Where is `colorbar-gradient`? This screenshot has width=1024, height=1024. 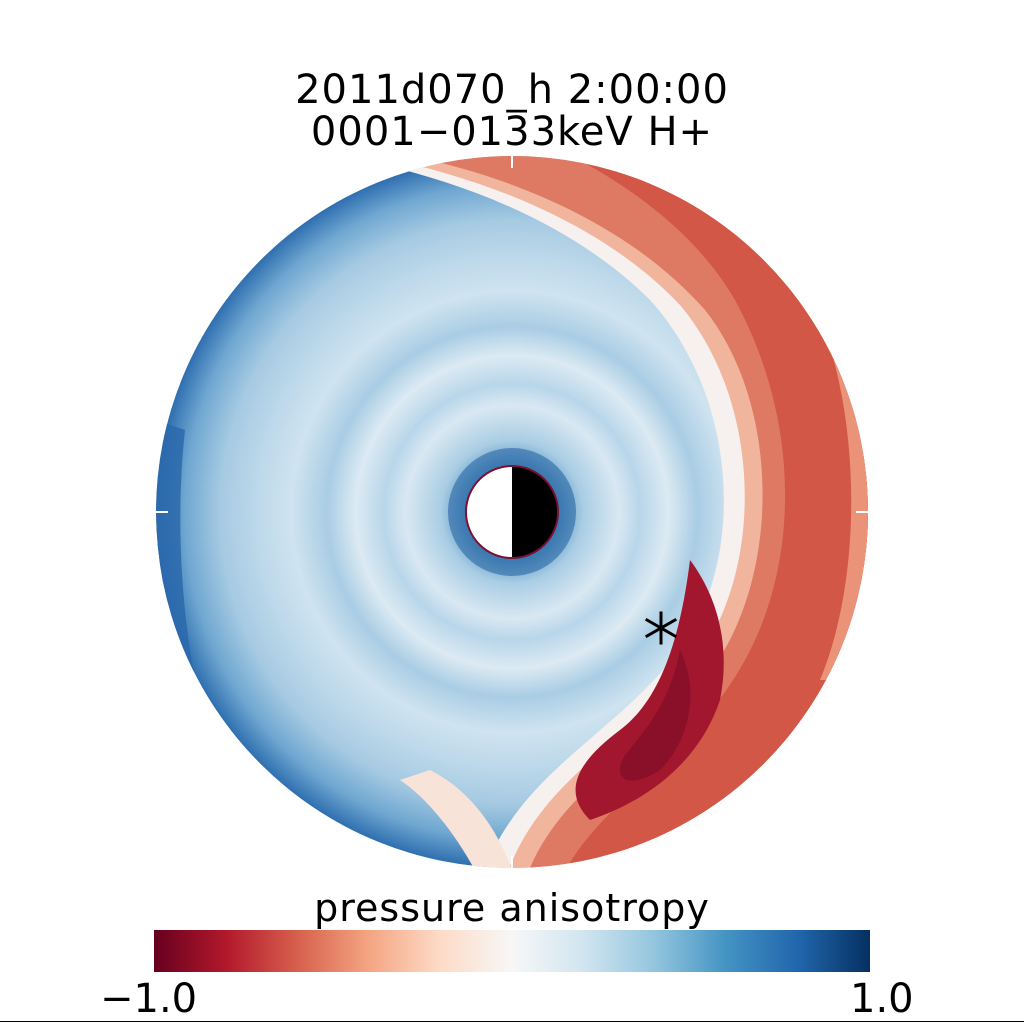 colorbar-gradient is located at coordinates (512, 951).